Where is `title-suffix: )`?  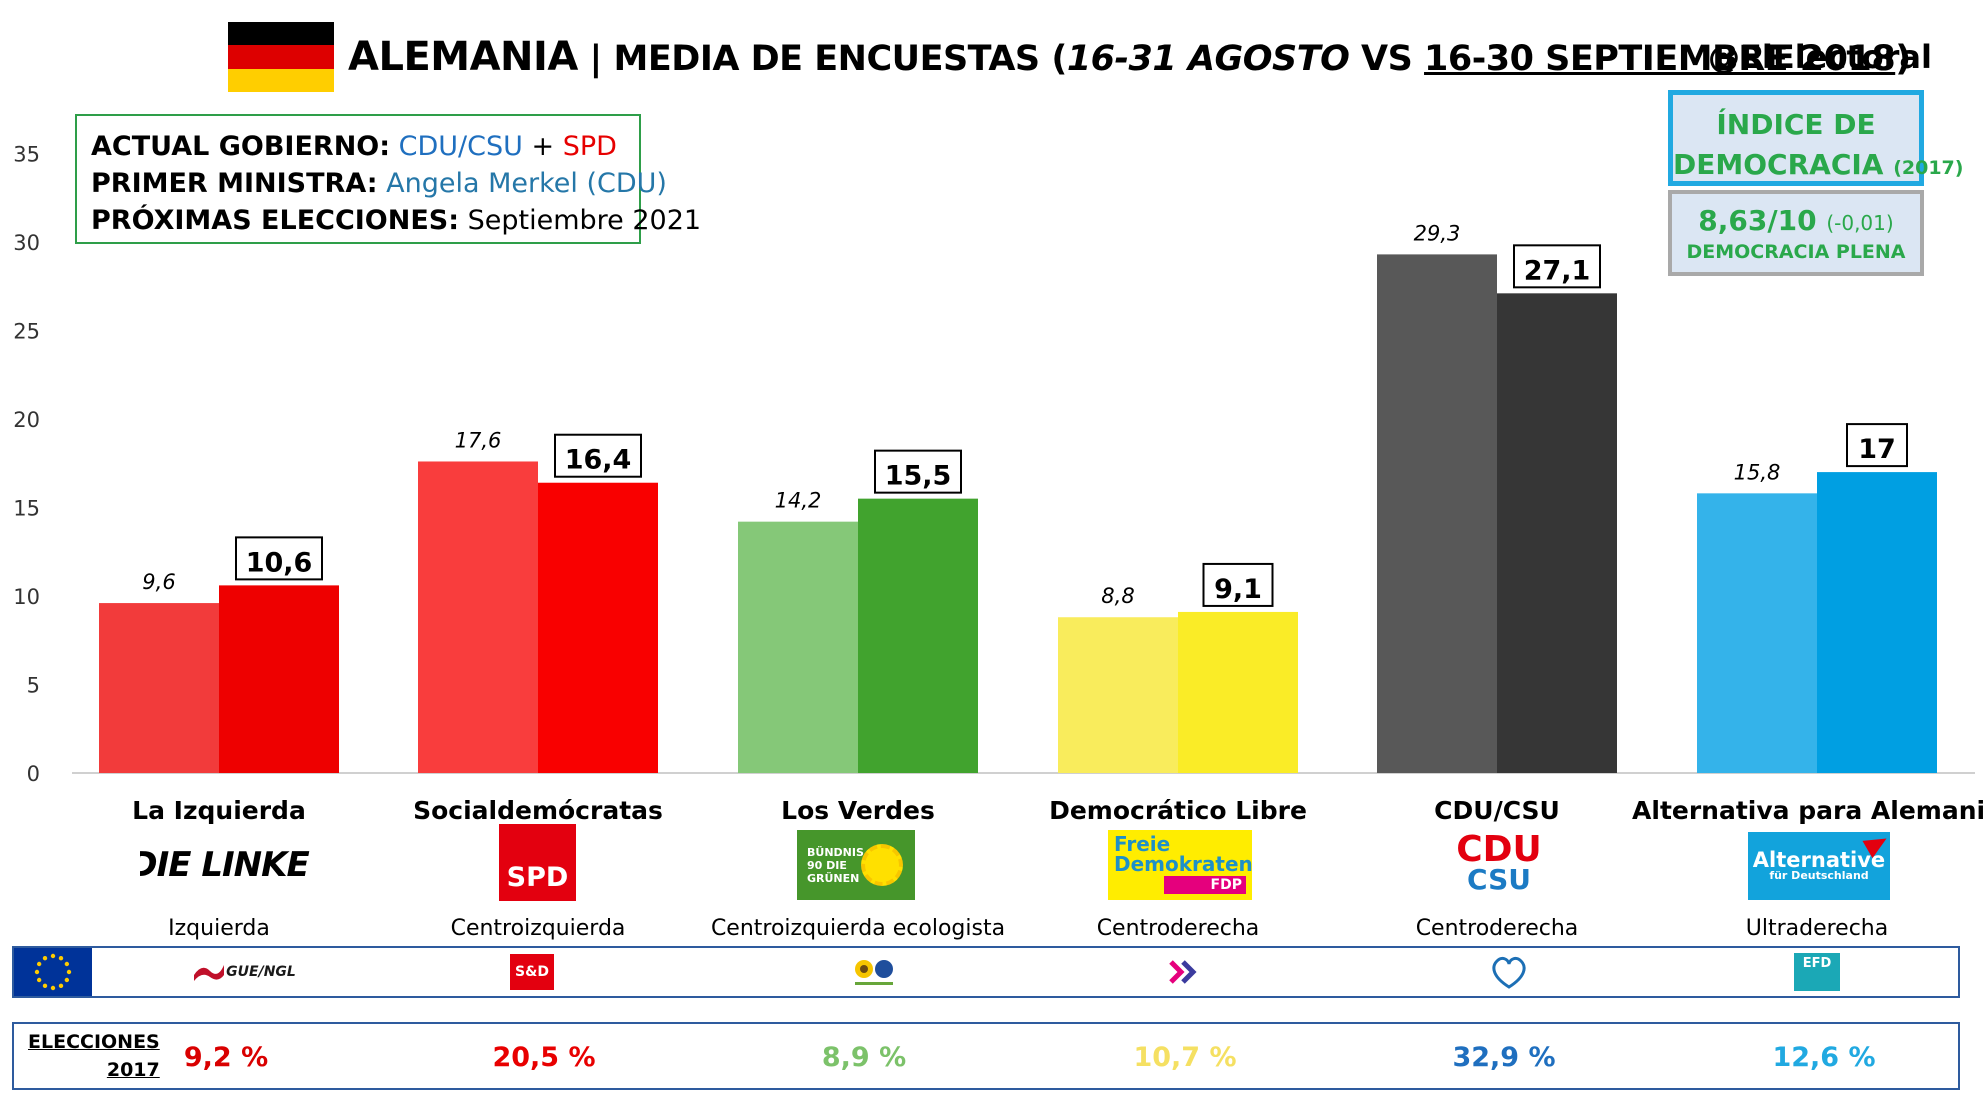
title-suffix: ) is located at coordinates (1903, 59).